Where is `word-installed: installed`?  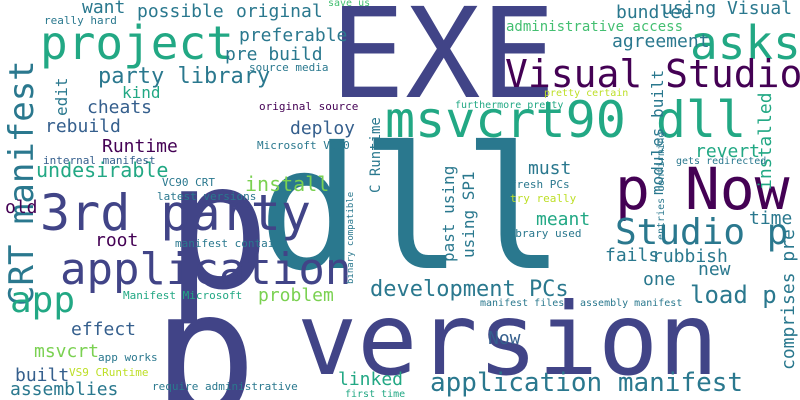 word-installed: installed is located at coordinates (765, 141).